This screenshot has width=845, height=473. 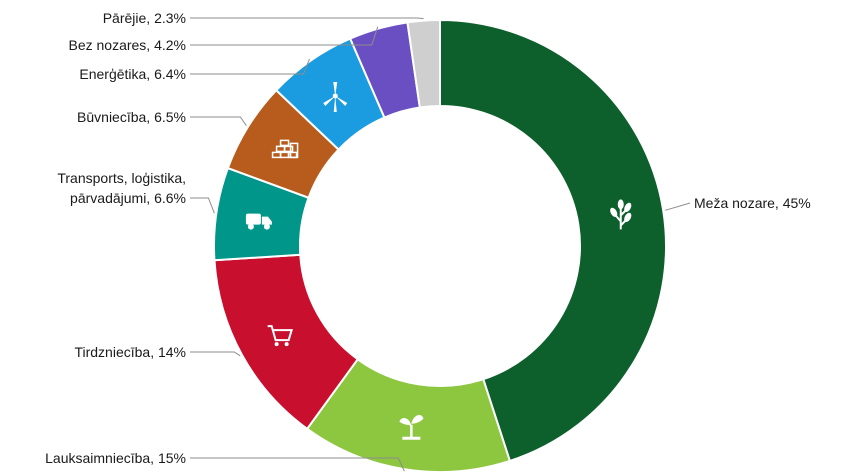 I want to click on label-energetika-6-4: Enerģētika, 6.4%, so click(x=132, y=74).